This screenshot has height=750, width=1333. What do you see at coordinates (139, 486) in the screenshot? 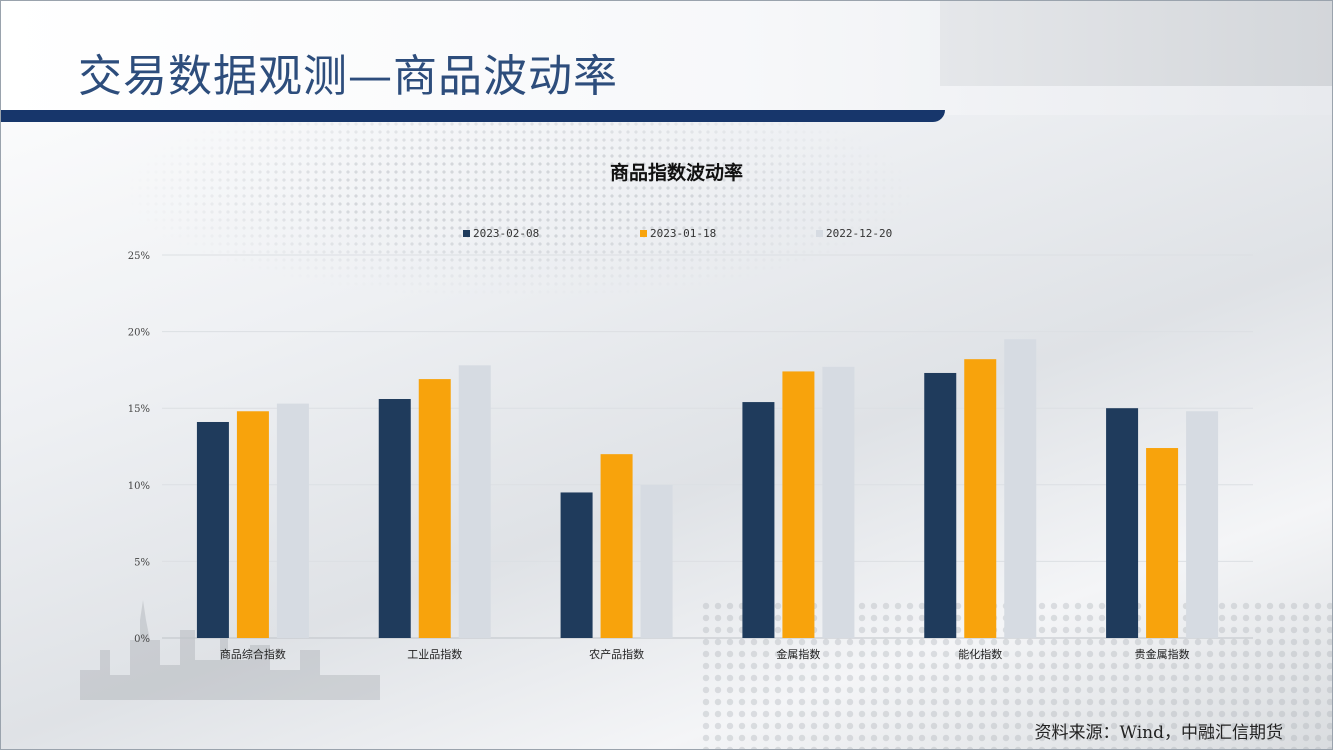
I see `y-tick-label: 10%` at bounding box center [139, 486].